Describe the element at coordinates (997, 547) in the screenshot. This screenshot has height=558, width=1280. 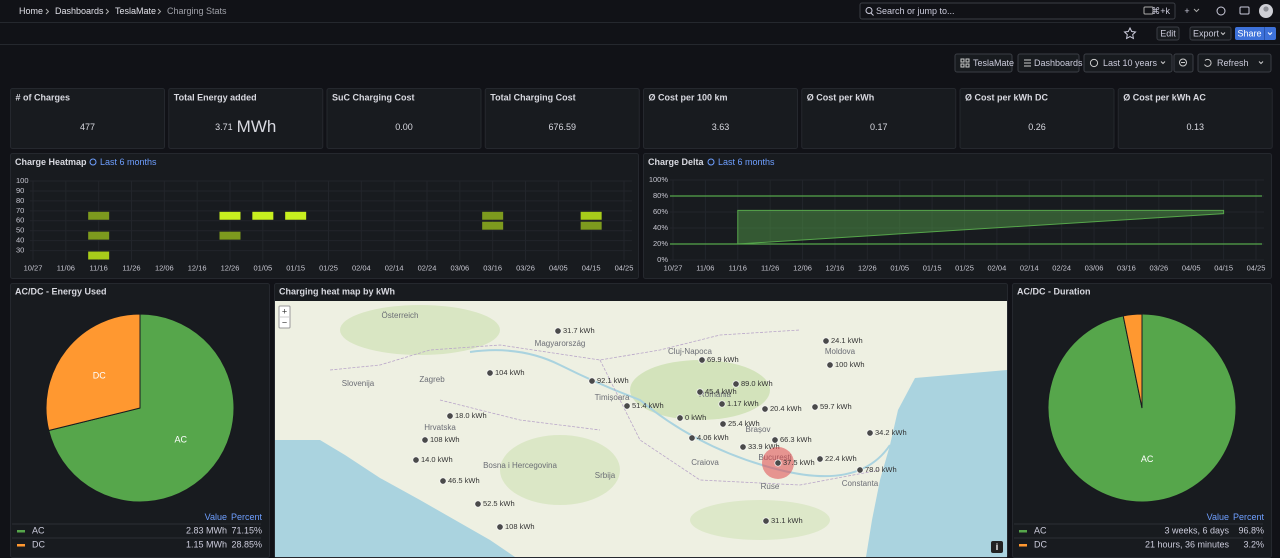
I see `info-button` at that location.